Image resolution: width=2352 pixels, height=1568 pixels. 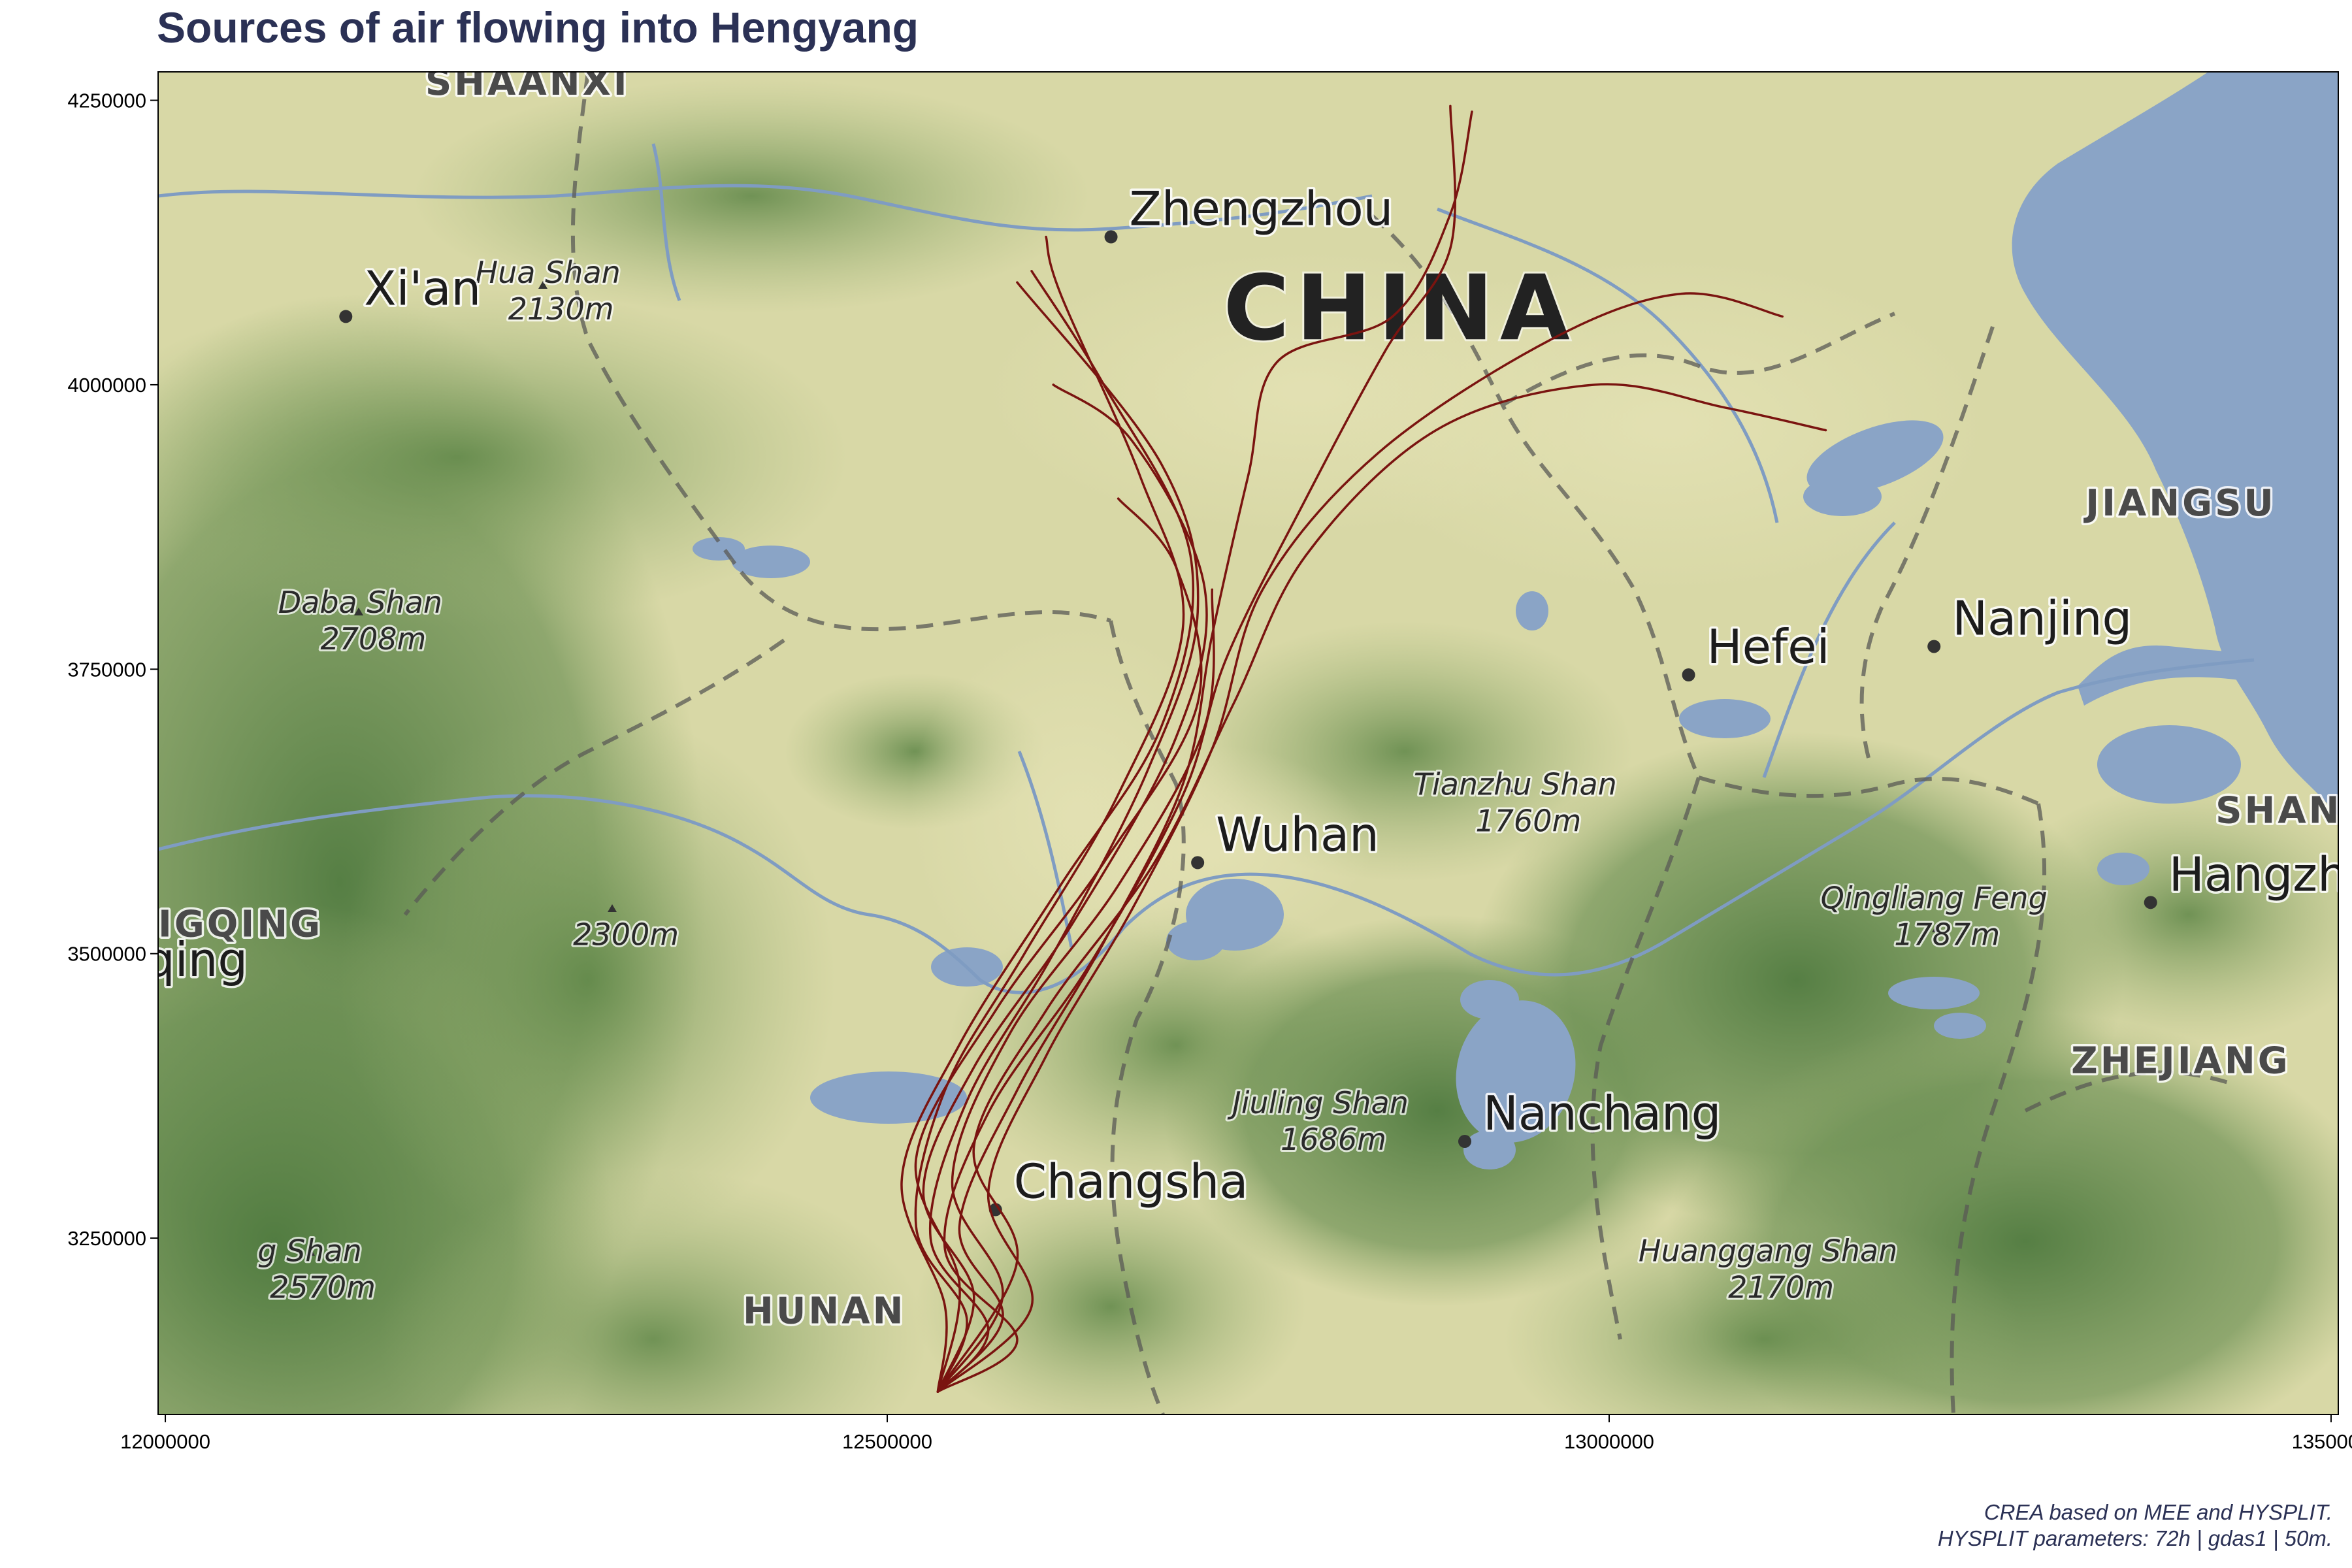 What do you see at coordinates (1781, 1287) in the screenshot?
I see `peak-height: 2170m` at bounding box center [1781, 1287].